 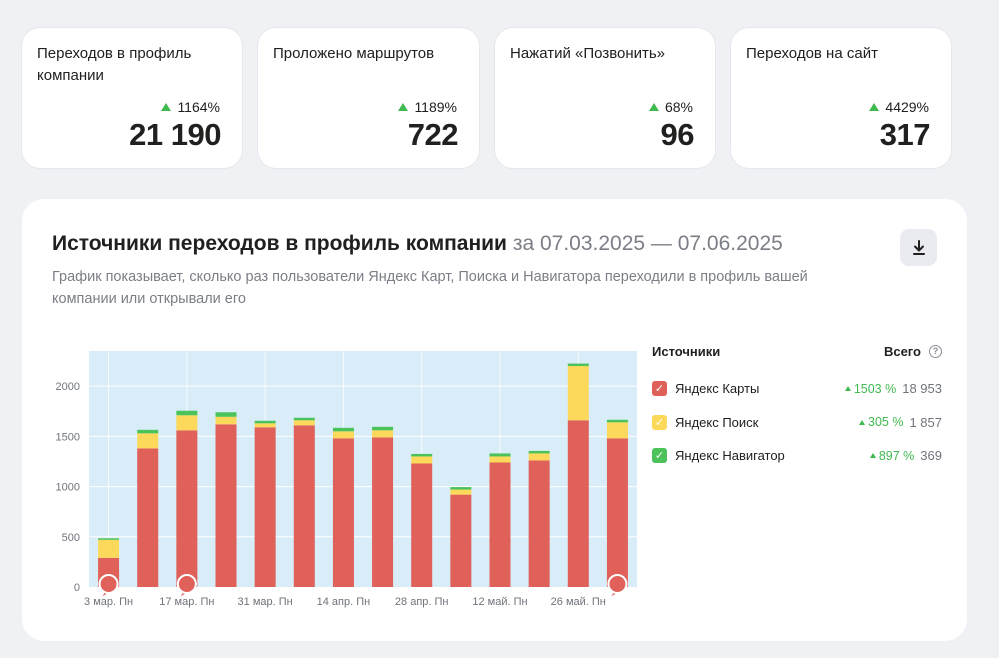 What do you see at coordinates (499, 602) in the screenshot?
I see `x-tick-label: 12 май. Пн` at bounding box center [499, 602].